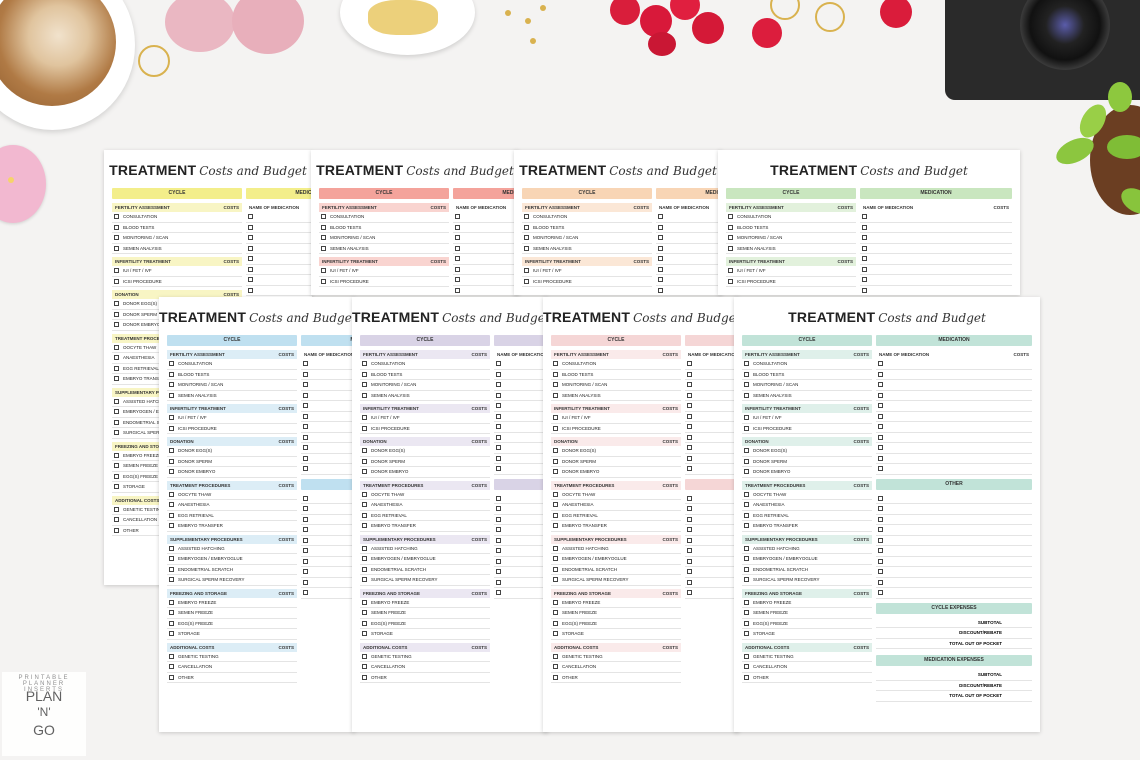 This screenshot has width=1140, height=760. What do you see at coordinates (807, 375) in the screenshot?
I see `checklist-item: BLOOD TESTS` at bounding box center [807, 375].